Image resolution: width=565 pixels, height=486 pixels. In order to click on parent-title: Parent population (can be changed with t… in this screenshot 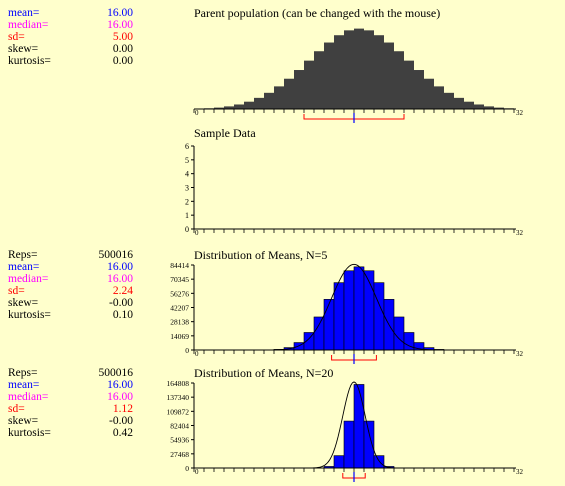, I will do `click(317, 13)`.